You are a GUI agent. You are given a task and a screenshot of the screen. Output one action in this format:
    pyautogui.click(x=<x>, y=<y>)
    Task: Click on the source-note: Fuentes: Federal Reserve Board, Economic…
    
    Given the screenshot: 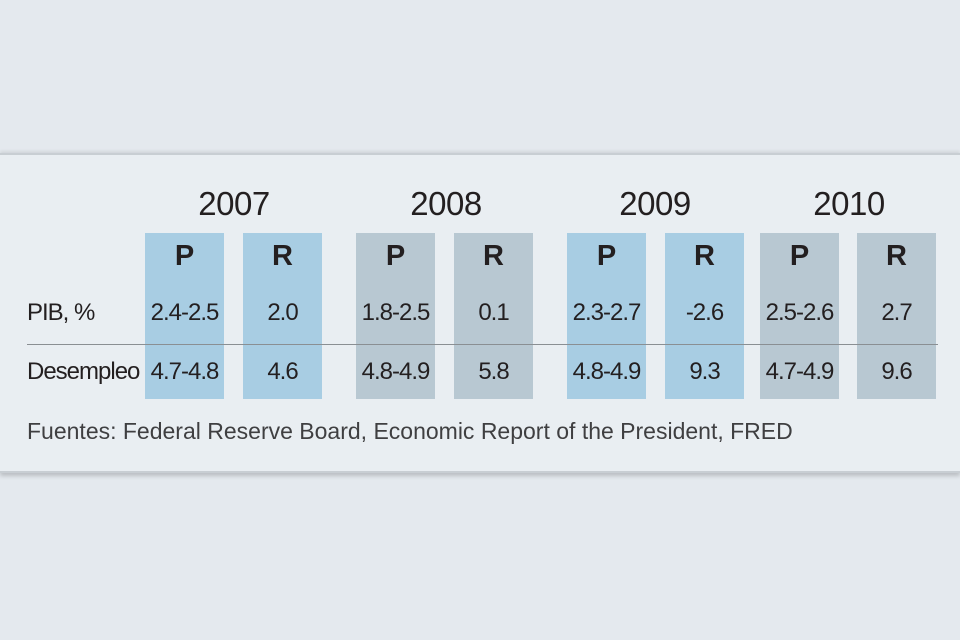 What is the action you would take?
    pyautogui.click(x=410, y=431)
    